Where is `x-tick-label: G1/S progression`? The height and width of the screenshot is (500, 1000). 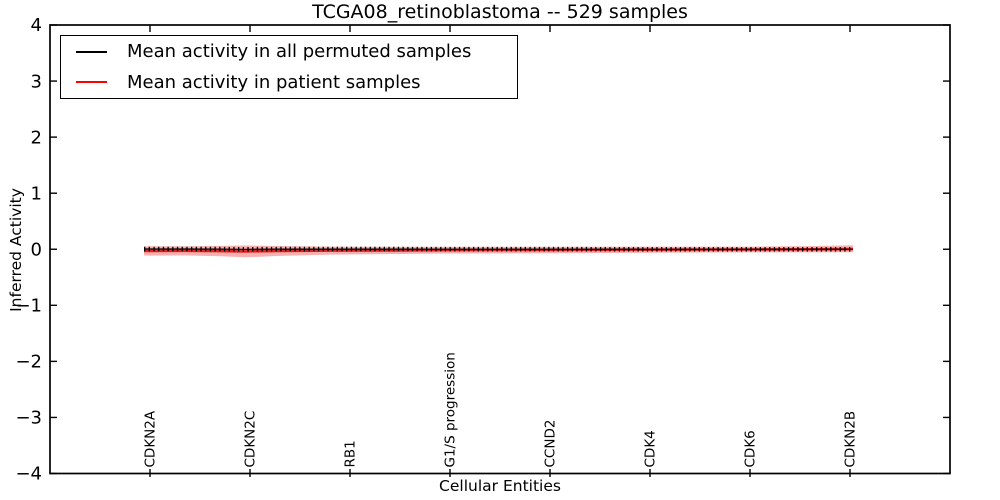
x-tick-label: G1/S progression is located at coordinates (450, 409).